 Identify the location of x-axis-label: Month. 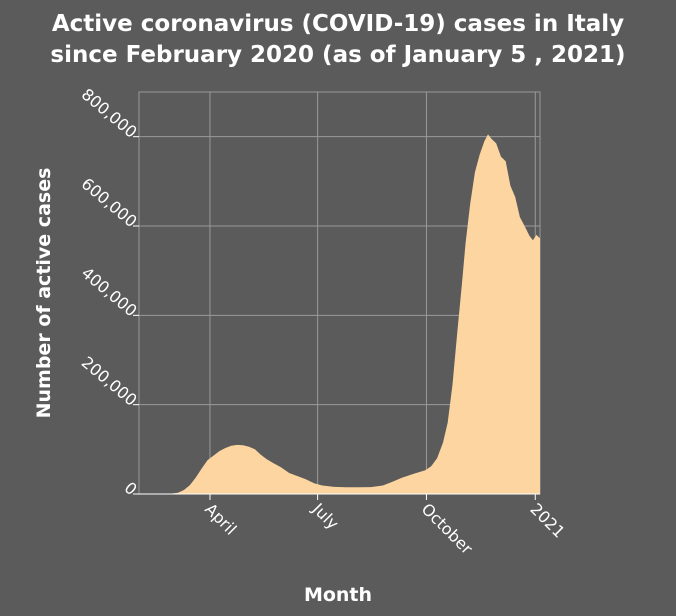
(338, 595).